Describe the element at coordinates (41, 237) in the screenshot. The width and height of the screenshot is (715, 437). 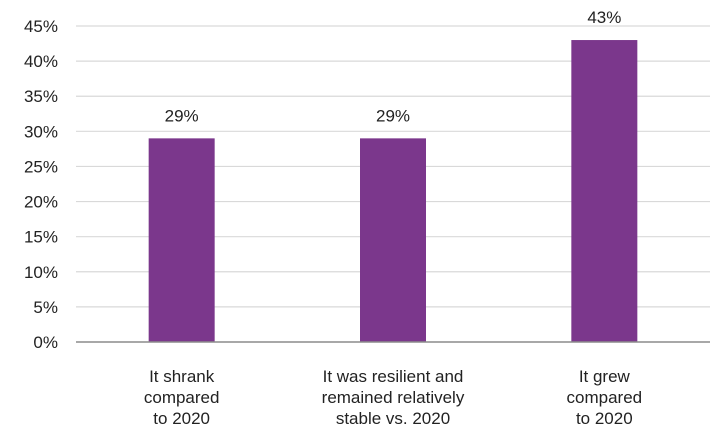
I see `y-tick-label: 15%` at that location.